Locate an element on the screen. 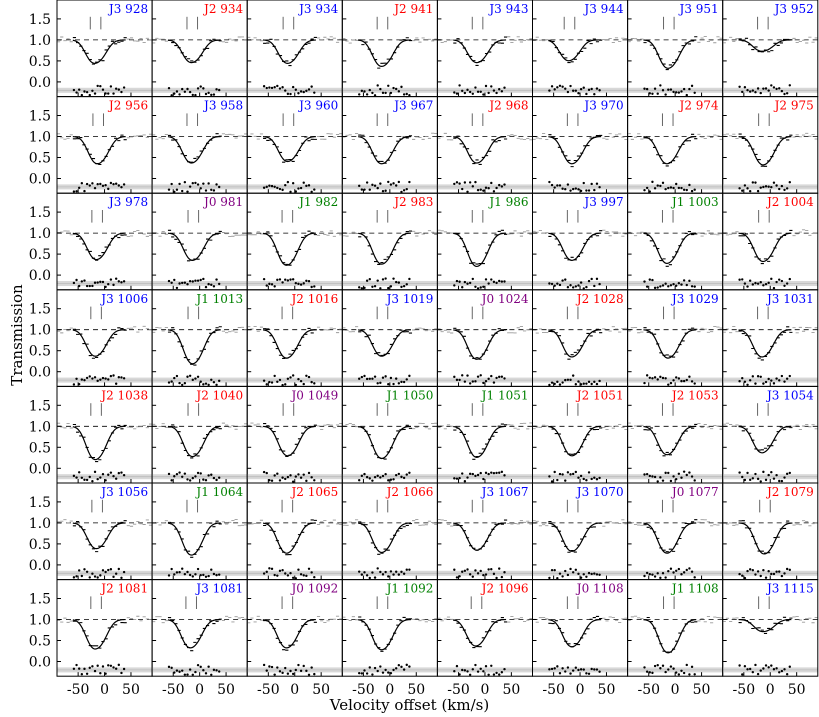 This screenshot has width=819, height=717. panel: J1 986 is located at coordinates (484, 241).